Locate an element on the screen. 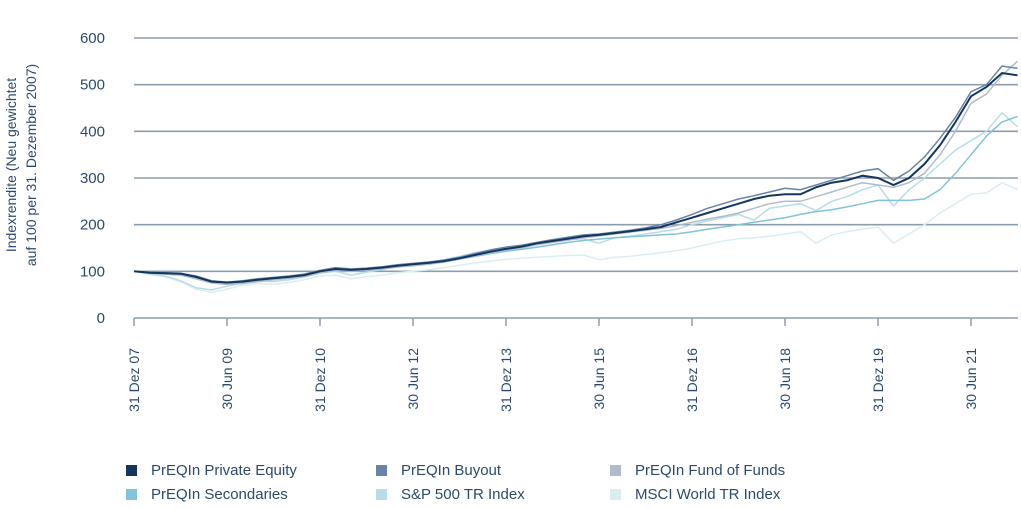  x-tick-label: 31 Dez 16 is located at coordinates (692, 380).